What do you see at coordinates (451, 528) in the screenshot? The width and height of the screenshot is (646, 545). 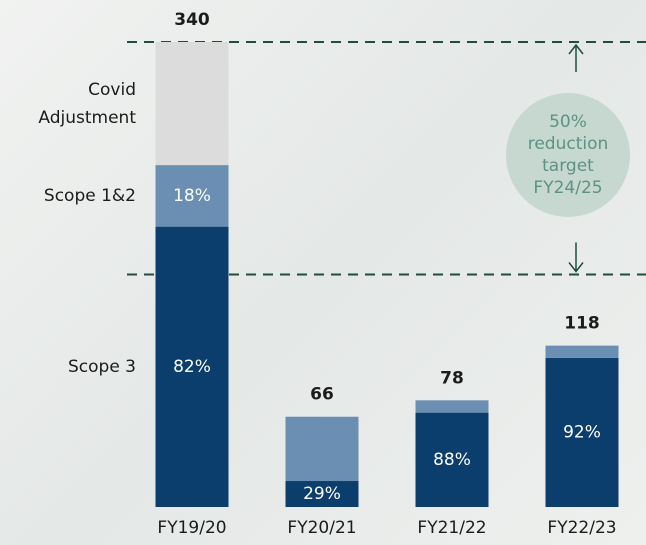 I see `x-tick-label: FY21/22` at bounding box center [451, 528].